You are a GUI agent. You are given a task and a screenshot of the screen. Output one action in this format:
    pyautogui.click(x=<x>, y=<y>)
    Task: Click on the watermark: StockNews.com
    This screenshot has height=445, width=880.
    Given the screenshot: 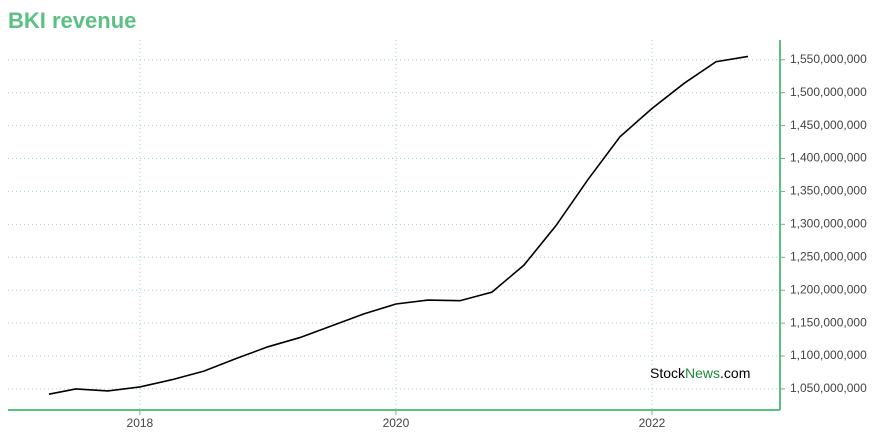 What is the action you would take?
    pyautogui.click(x=700, y=373)
    